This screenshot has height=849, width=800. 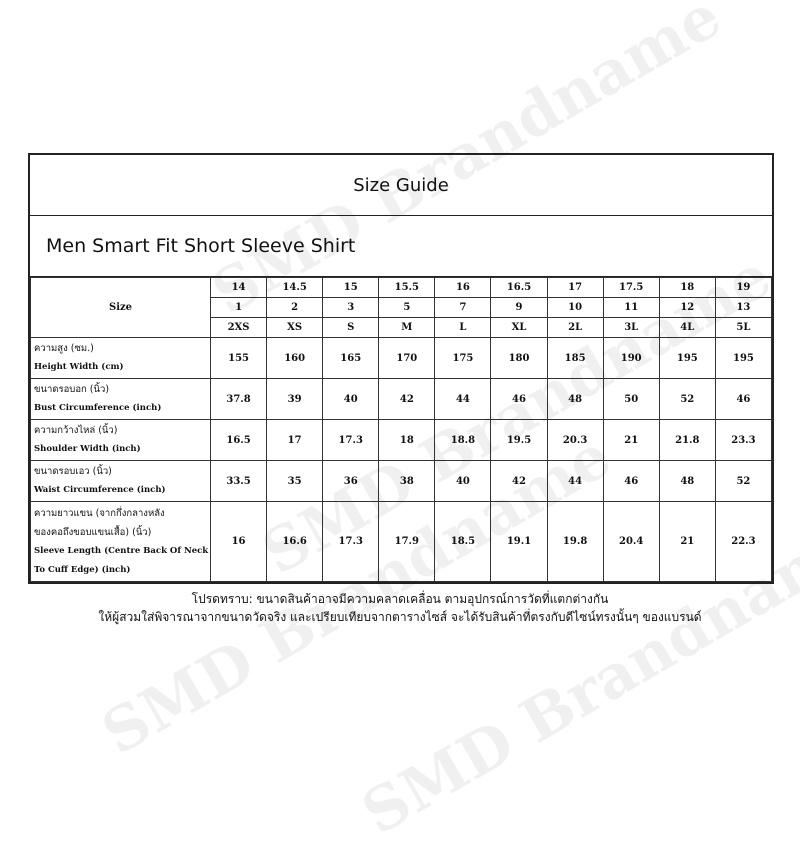 What do you see at coordinates (519, 307) in the screenshot?
I see `size-cell: 9` at bounding box center [519, 307].